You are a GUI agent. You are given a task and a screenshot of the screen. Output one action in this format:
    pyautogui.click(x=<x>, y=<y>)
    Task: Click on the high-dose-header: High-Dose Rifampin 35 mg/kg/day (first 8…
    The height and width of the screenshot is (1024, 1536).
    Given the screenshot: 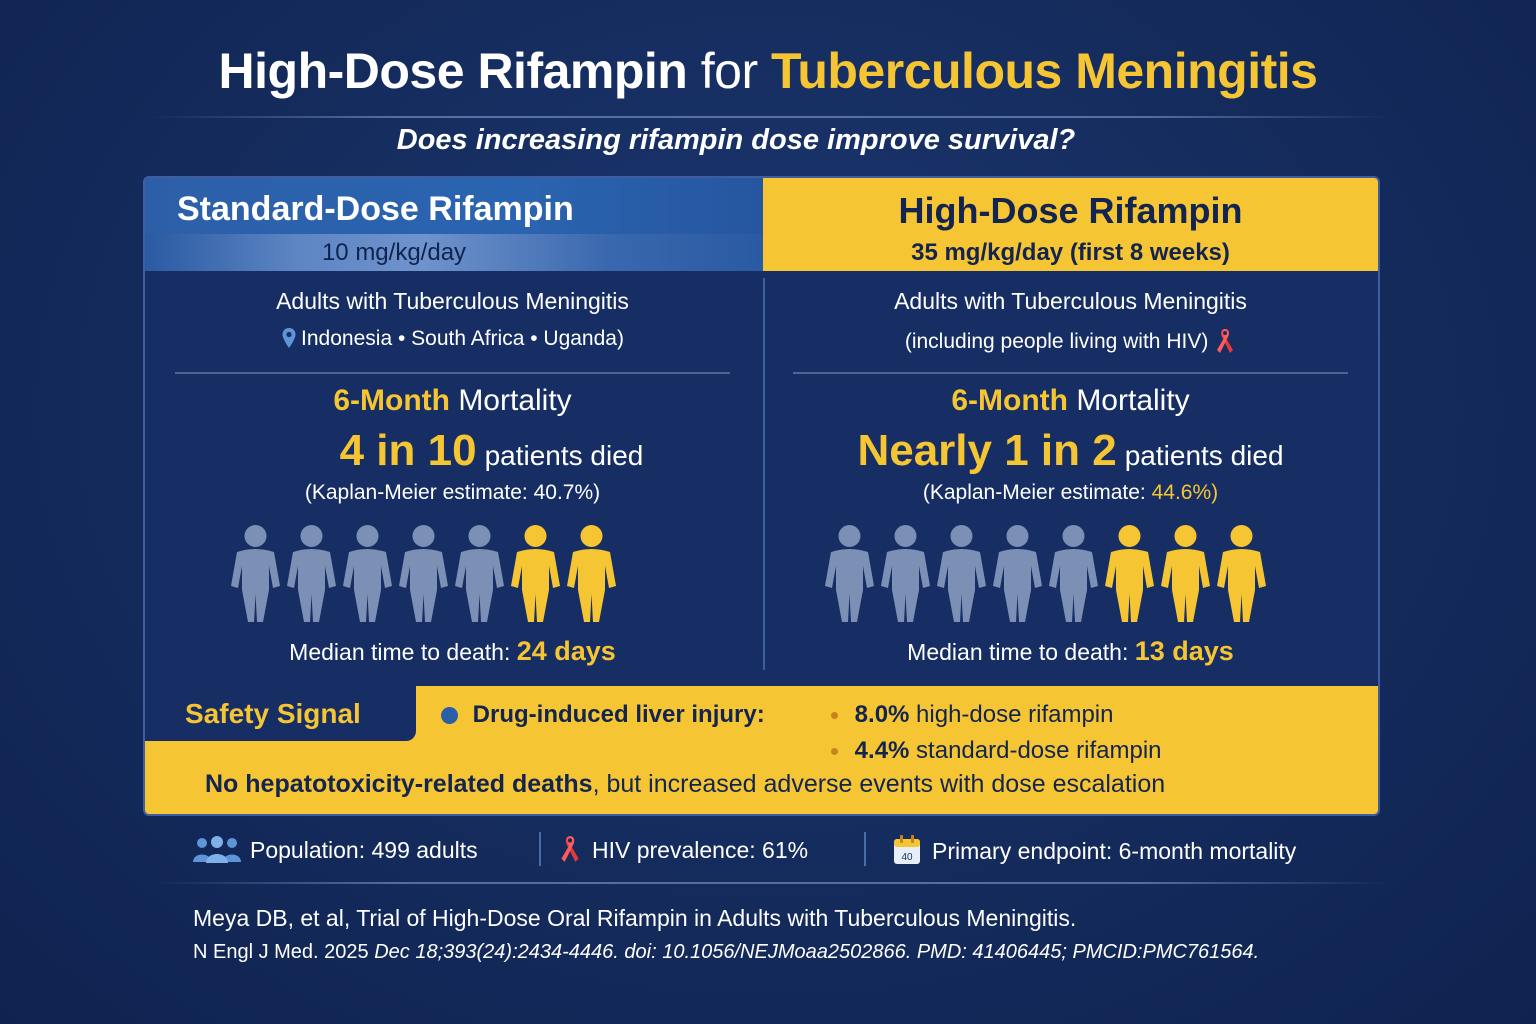 What is the action you would take?
    pyautogui.click(x=1070, y=224)
    